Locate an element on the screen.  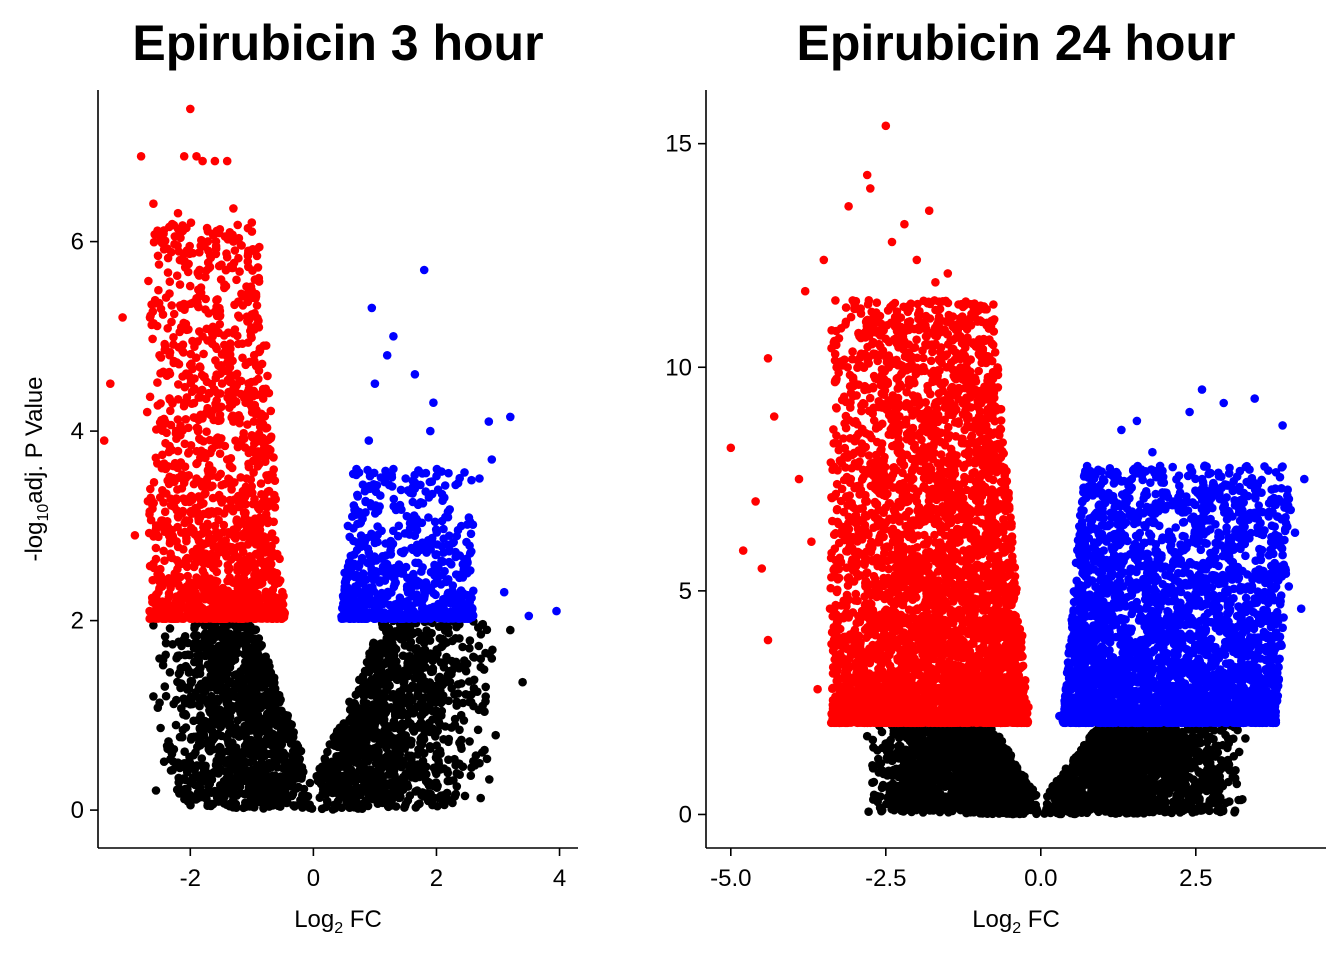
x-tick-label: 4 is located at coordinates (559, 878).